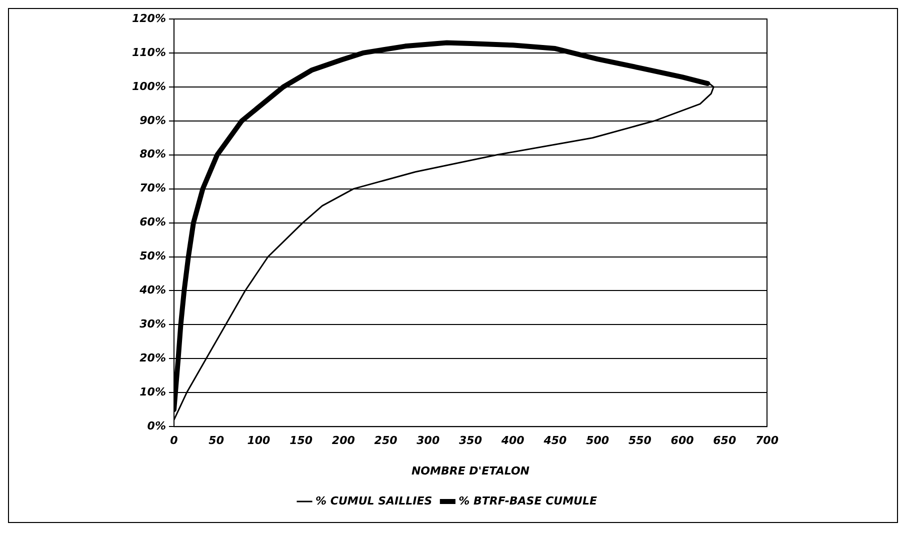  What do you see at coordinates (153, 188) in the screenshot?
I see `y-tick-label: 70%` at bounding box center [153, 188].